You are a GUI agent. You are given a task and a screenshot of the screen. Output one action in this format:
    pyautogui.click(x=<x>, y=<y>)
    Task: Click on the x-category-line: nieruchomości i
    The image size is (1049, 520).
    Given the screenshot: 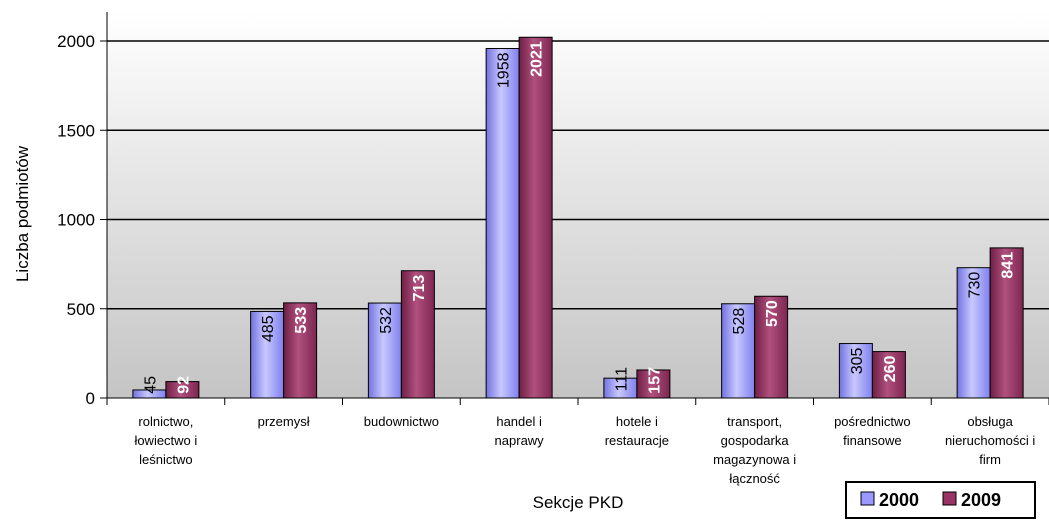 What is the action you would take?
    pyautogui.click(x=990, y=440)
    